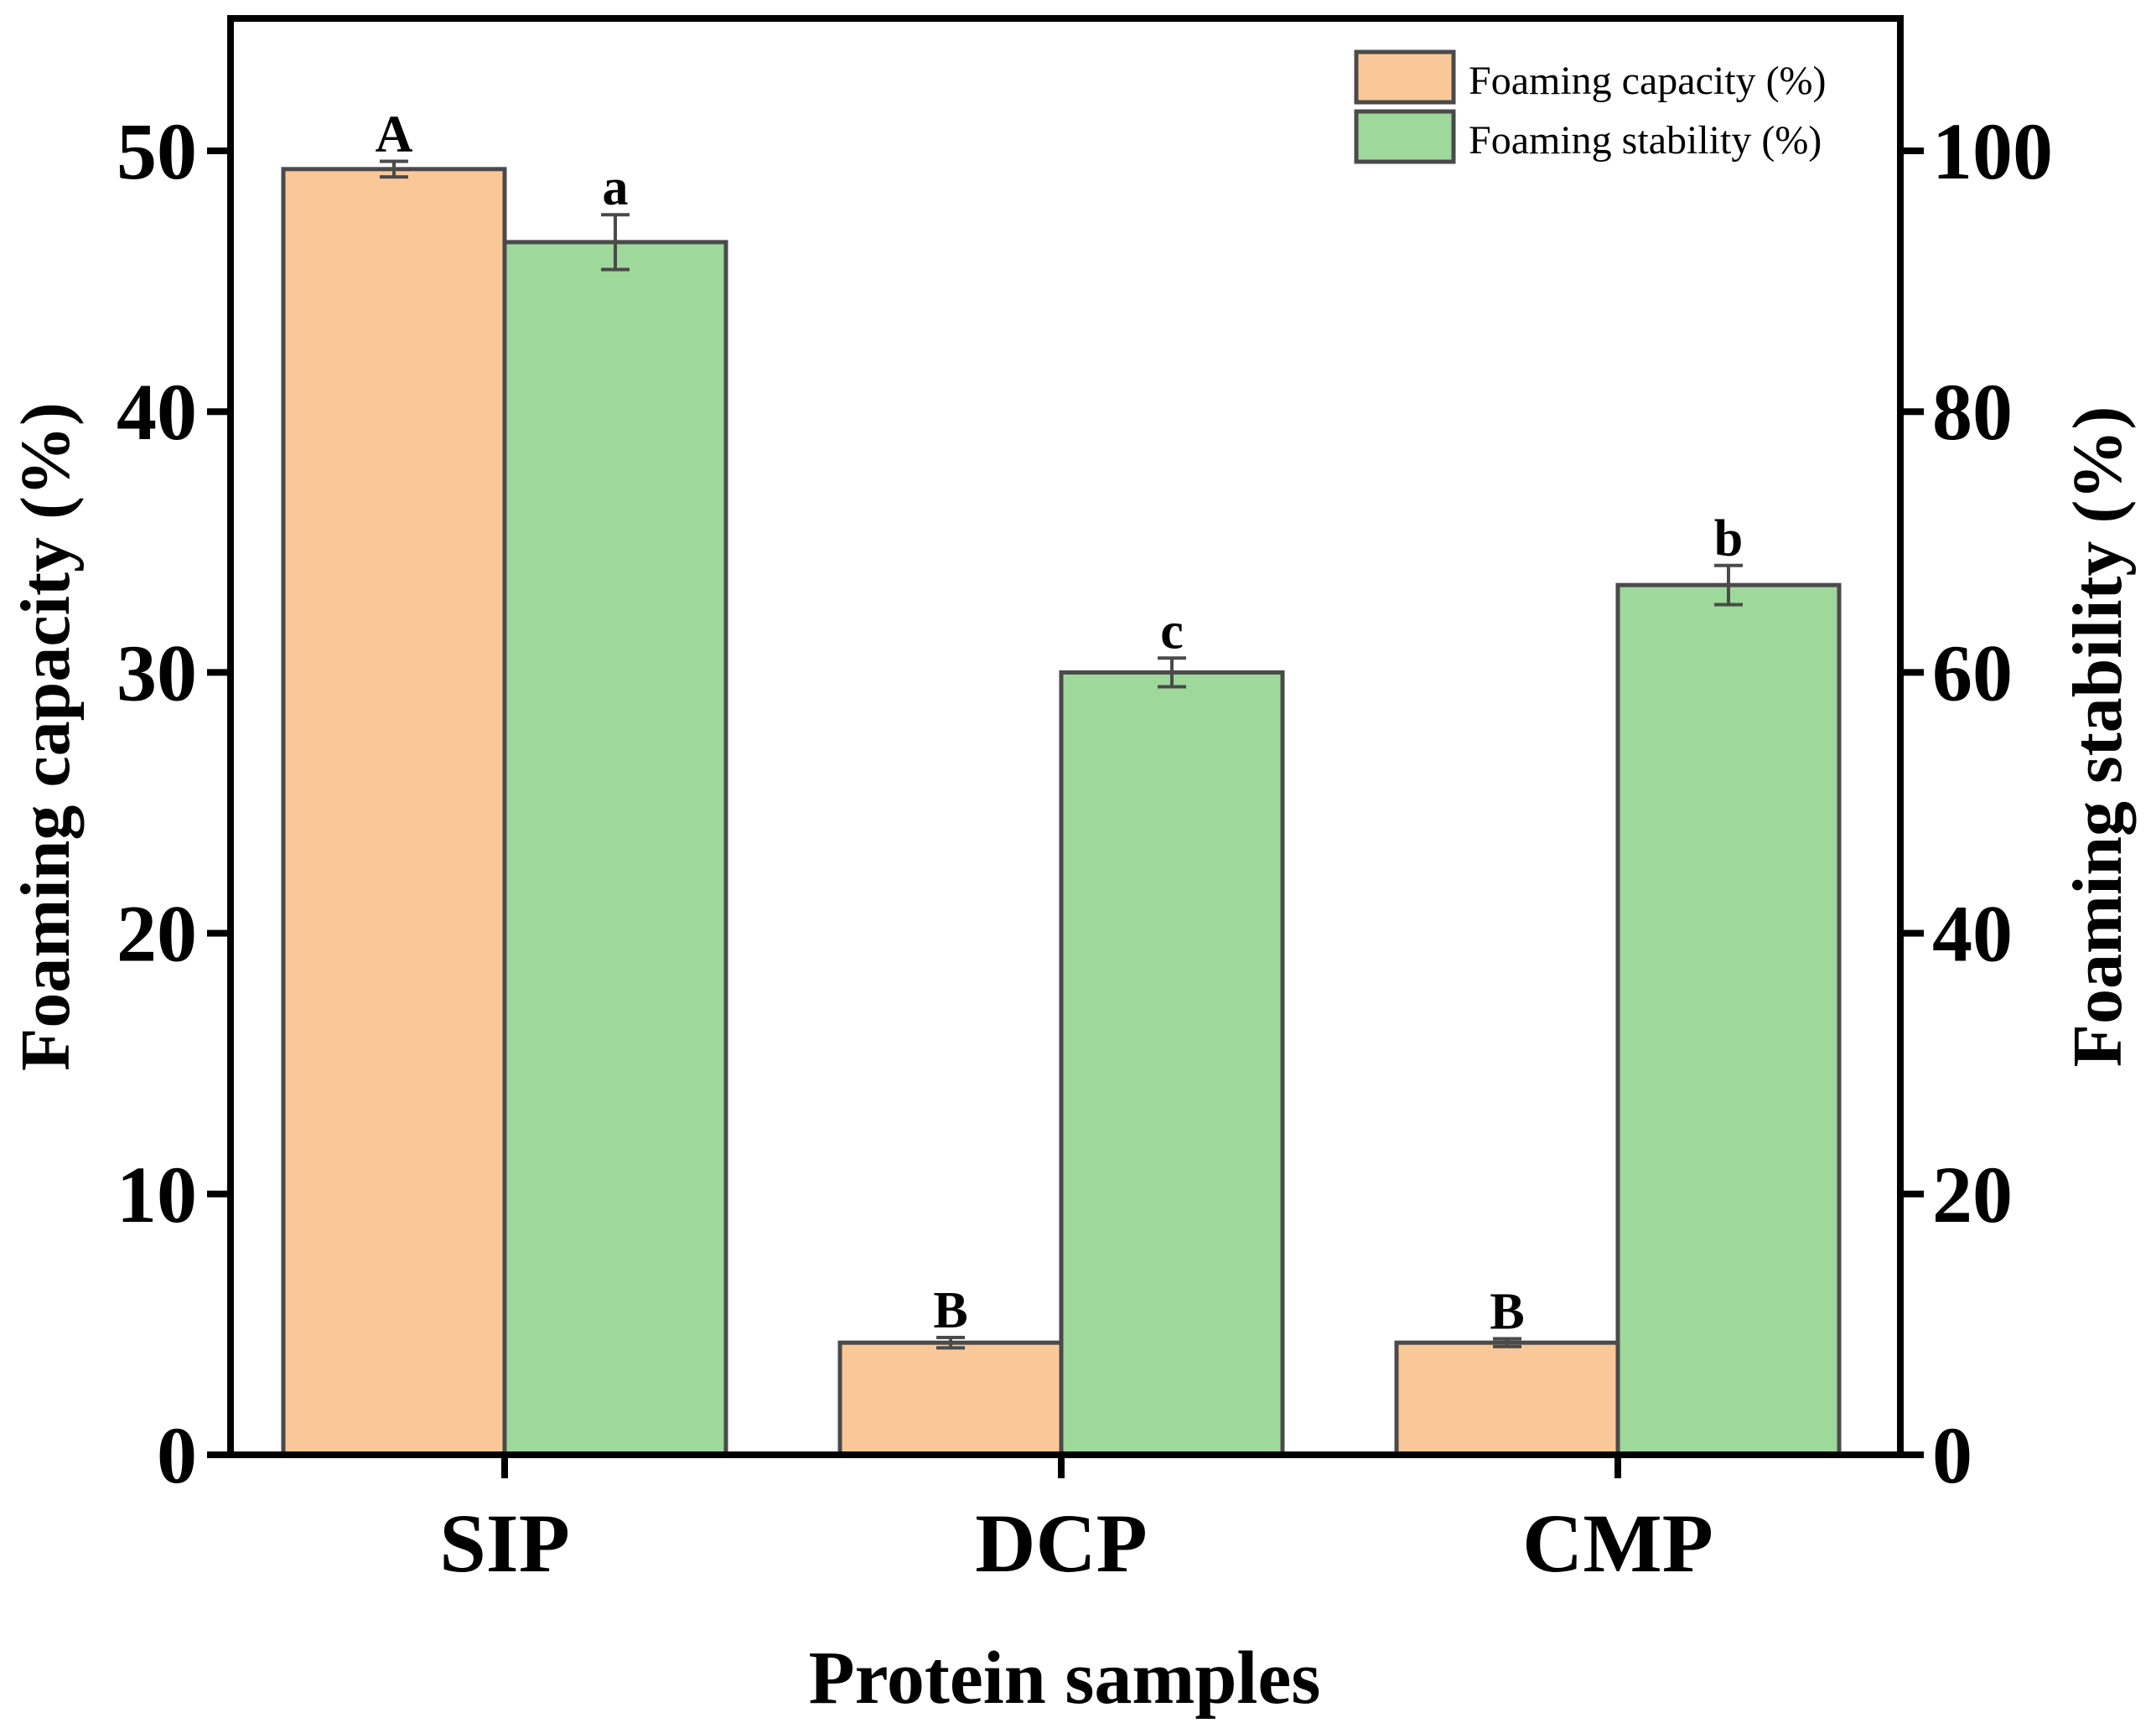 The image size is (2156, 1728). Describe the element at coordinates (1172, 672) in the screenshot. I see `error-bar-dcp-foaming-stability` at that location.